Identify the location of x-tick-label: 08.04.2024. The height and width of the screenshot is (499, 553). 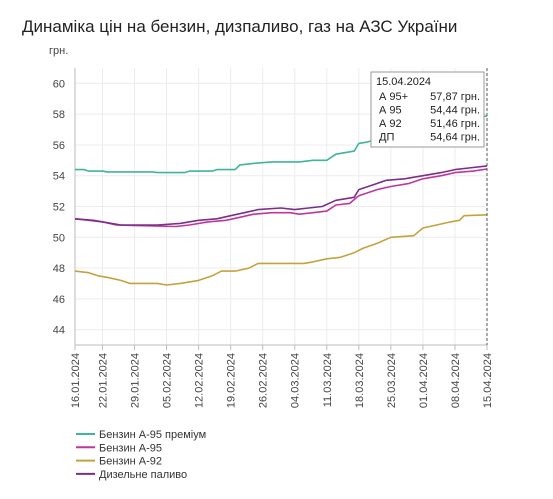
(456, 380).